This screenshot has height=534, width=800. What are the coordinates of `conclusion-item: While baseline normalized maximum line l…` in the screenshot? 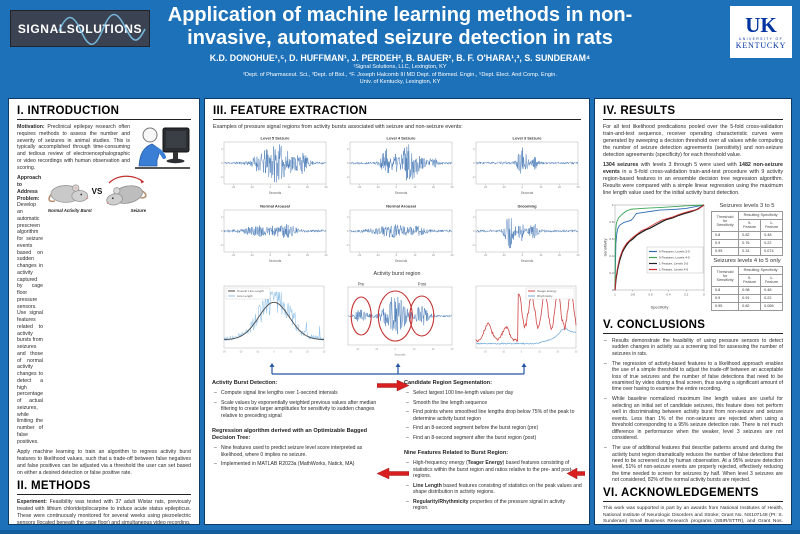 It's located at (693, 418).